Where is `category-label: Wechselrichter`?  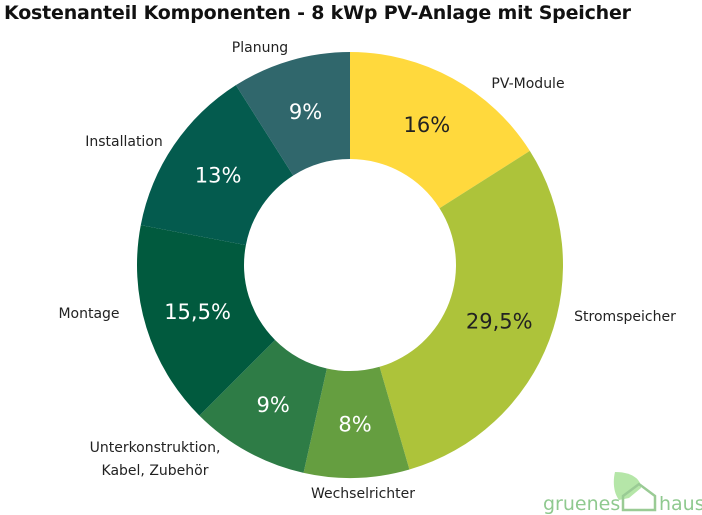
category-label: Wechselrichter is located at coordinates (363, 494).